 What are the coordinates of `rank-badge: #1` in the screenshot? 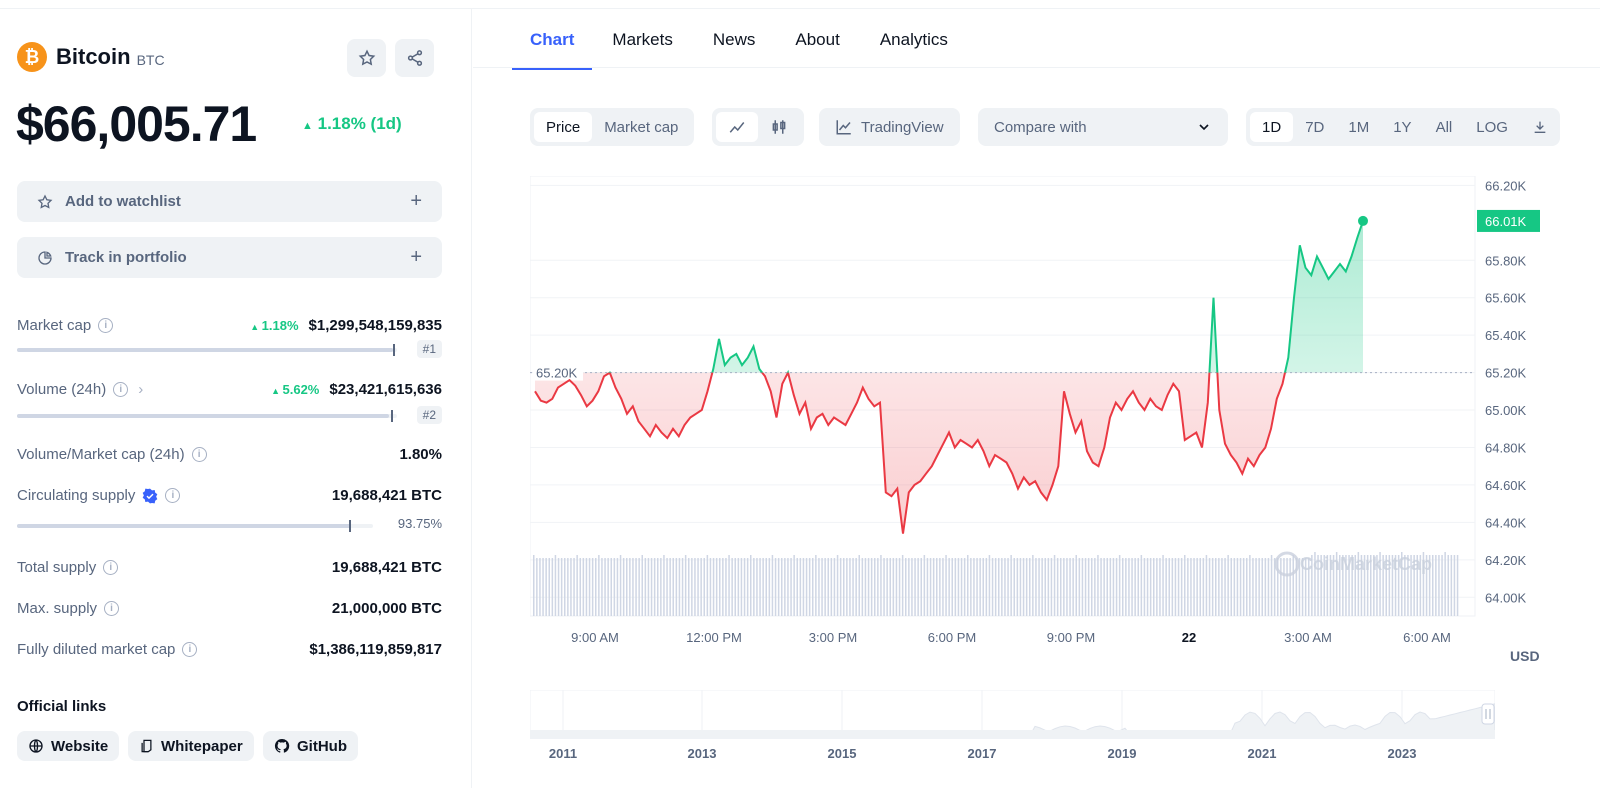 It's located at (429, 349).